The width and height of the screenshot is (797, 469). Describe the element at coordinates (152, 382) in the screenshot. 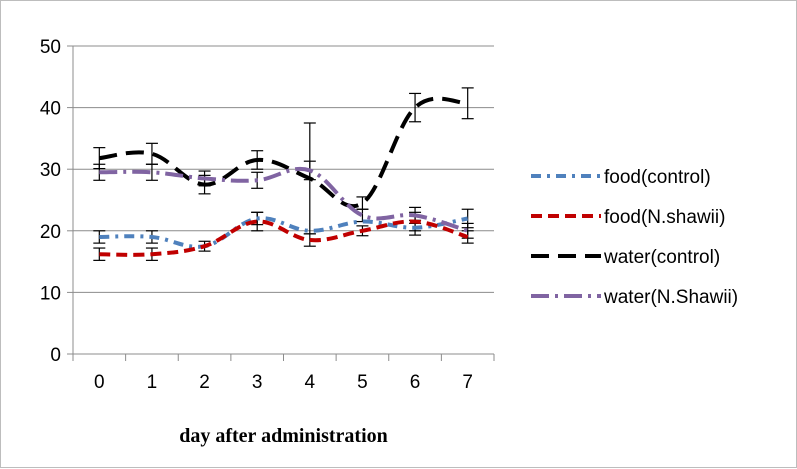

I see `x-tick-label: 1` at that location.